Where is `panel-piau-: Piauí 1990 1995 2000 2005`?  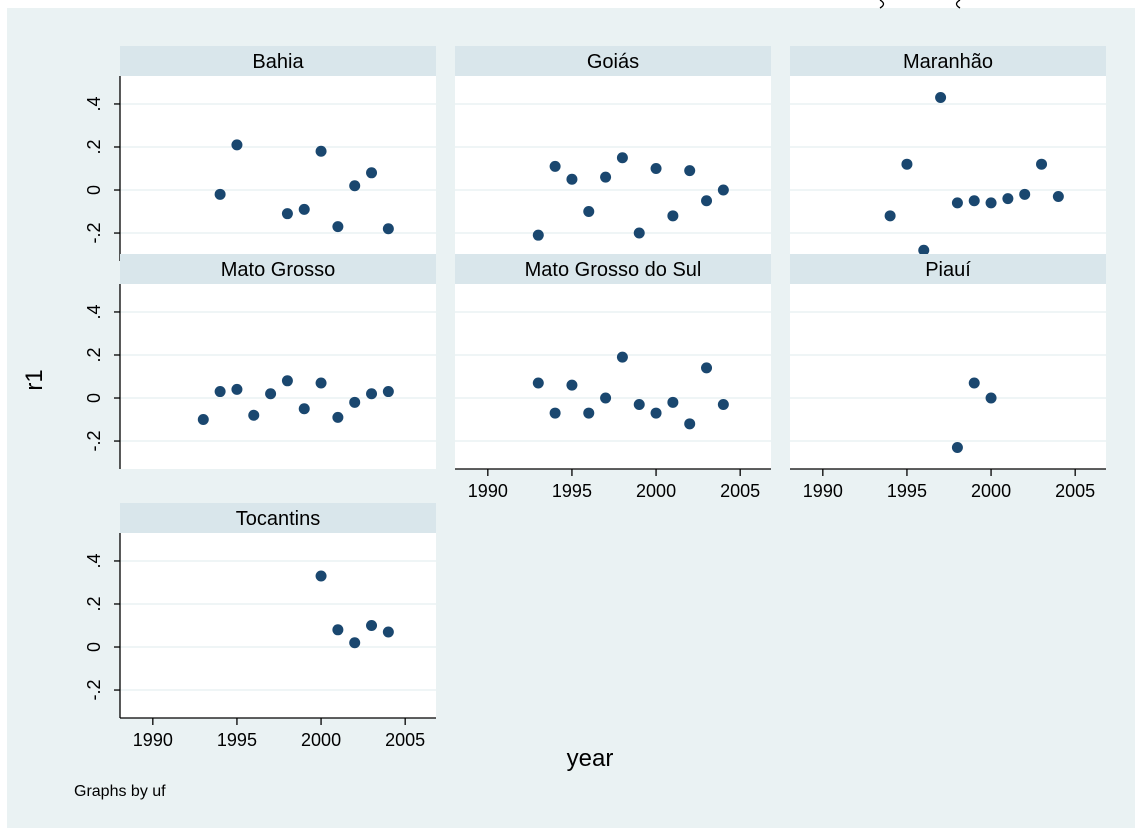 panel-piau-: Piauí 1990 1995 2000 2005 is located at coordinates (948, 377).